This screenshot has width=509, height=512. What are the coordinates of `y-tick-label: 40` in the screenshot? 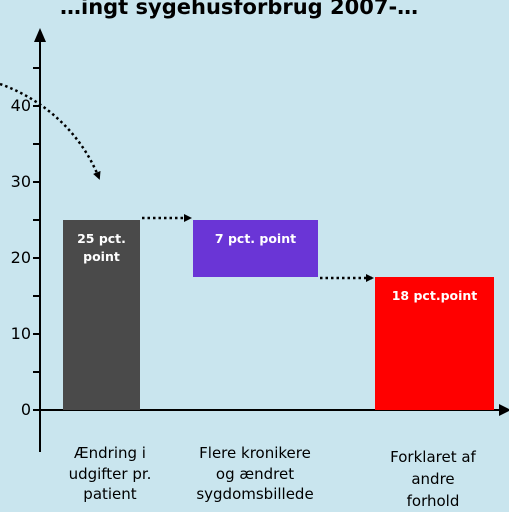 It's located at (21, 105).